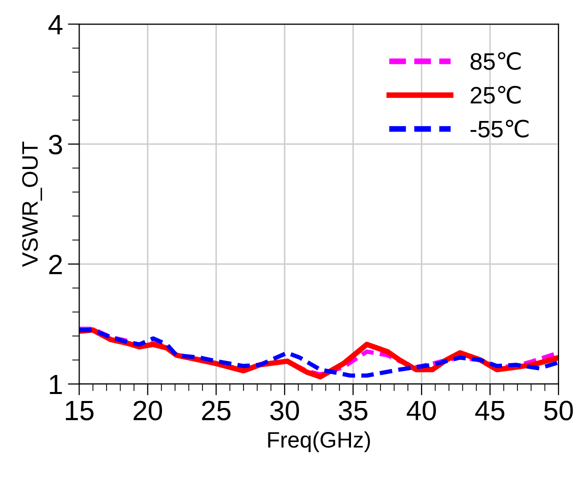 The width and height of the screenshot is (574, 483). I want to click on y-axis-title: VSWR_OUT, so click(32, 204).